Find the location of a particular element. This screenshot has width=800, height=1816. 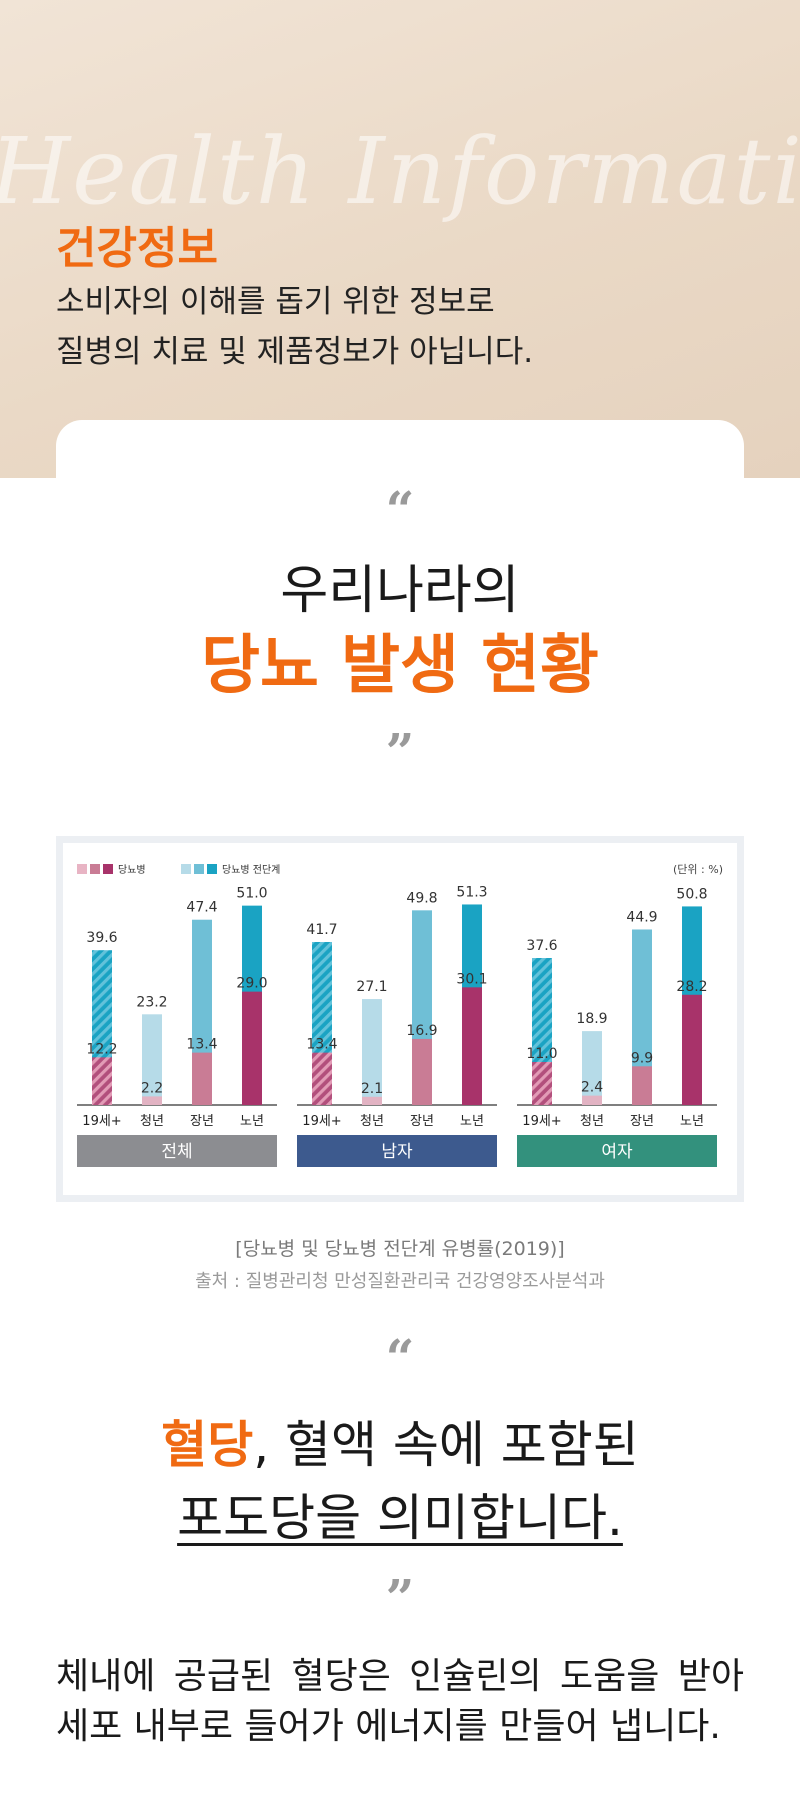

label-total-0-3: 51.0 is located at coordinates (251, 894).